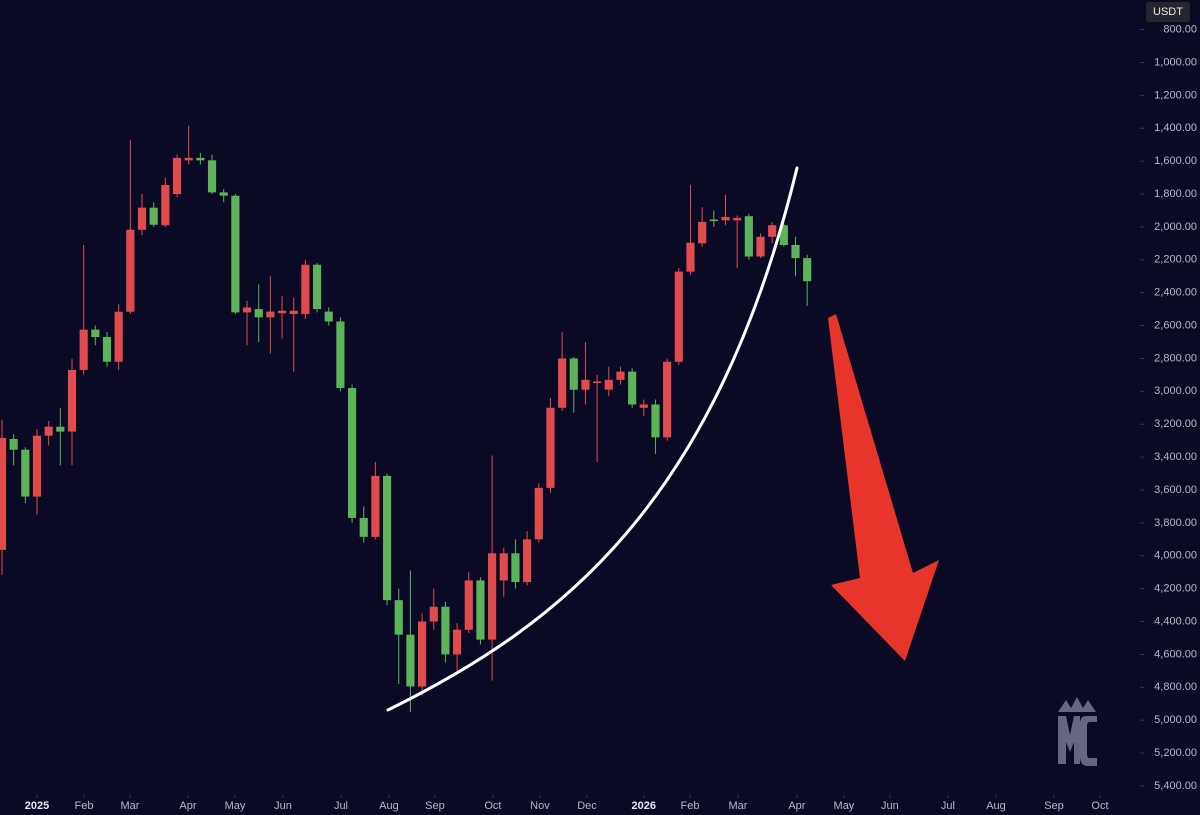  I want to click on y-tick-label: 5,200.00, so click(1175, 753).